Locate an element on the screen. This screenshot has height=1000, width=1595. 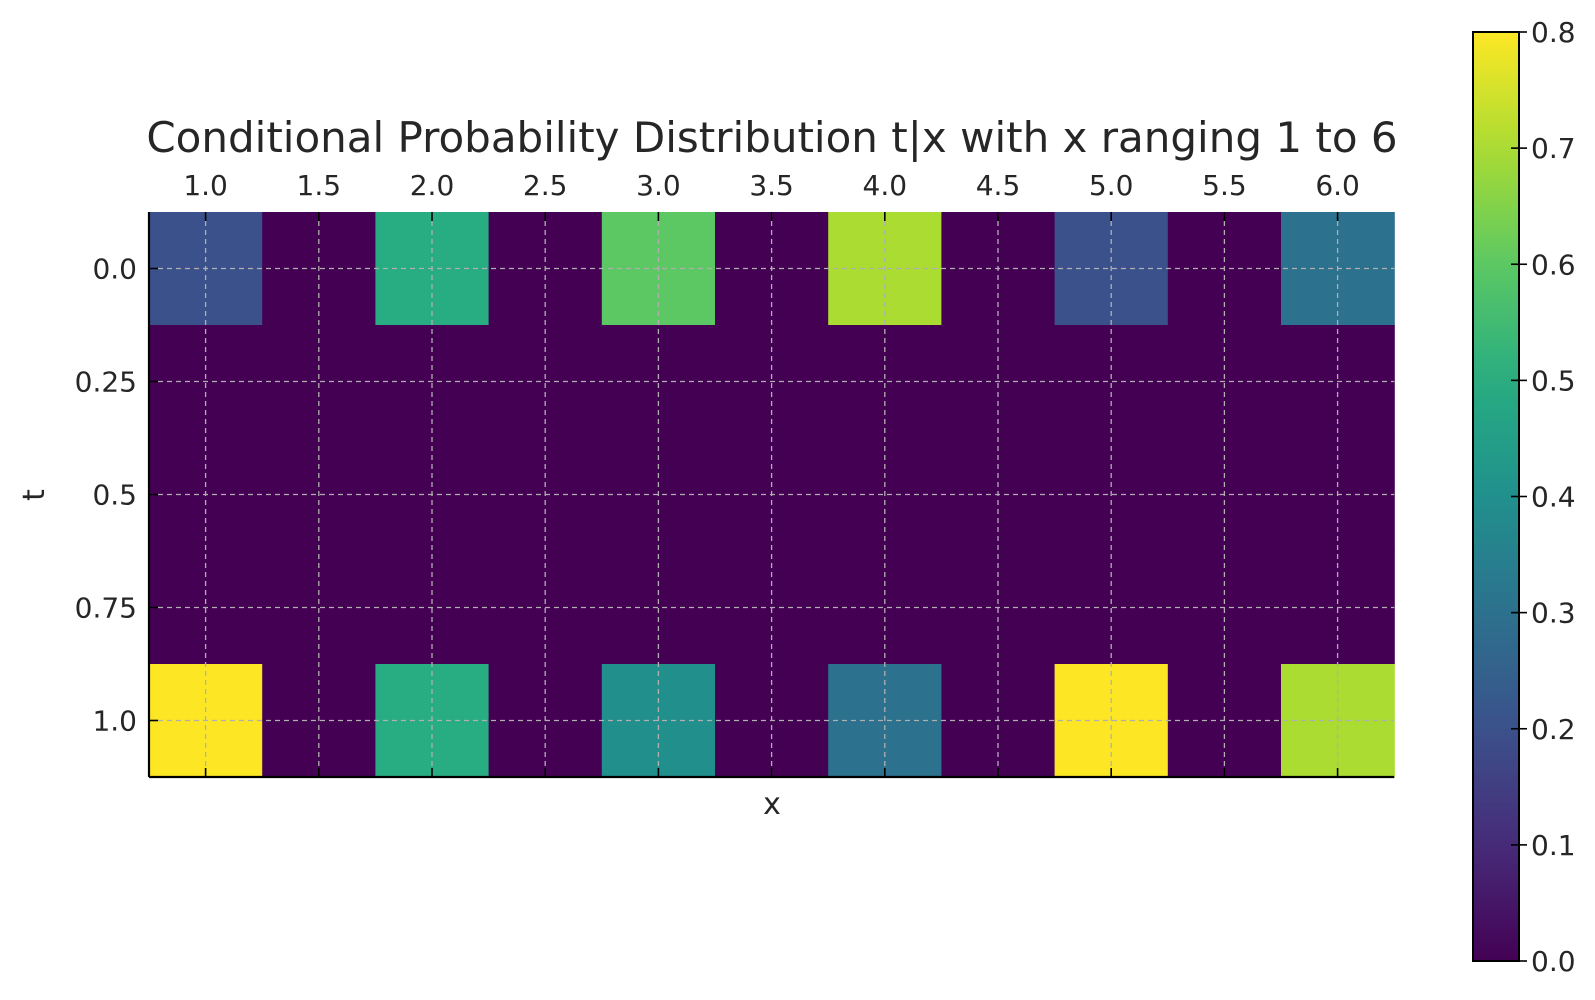
colorbar-tick-label: 0.7 is located at coordinates (1553, 148).